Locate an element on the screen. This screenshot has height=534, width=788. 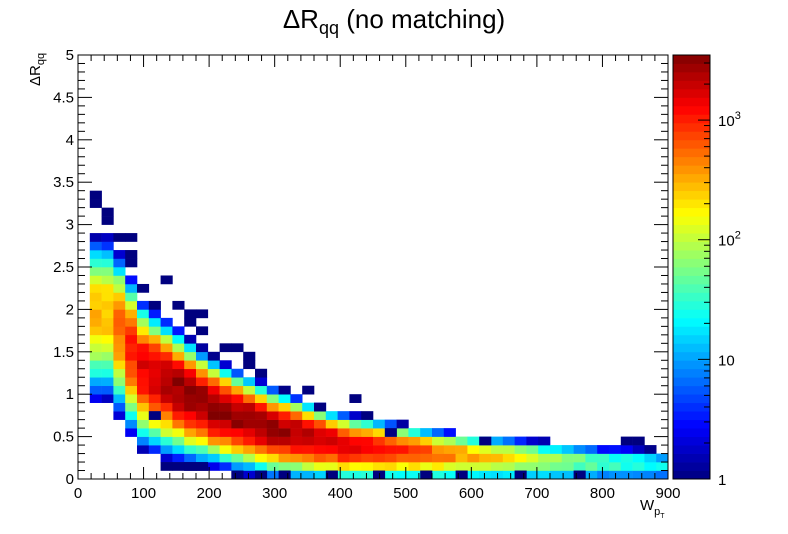
y-tick-label: 4.5 is located at coordinates (63, 97).